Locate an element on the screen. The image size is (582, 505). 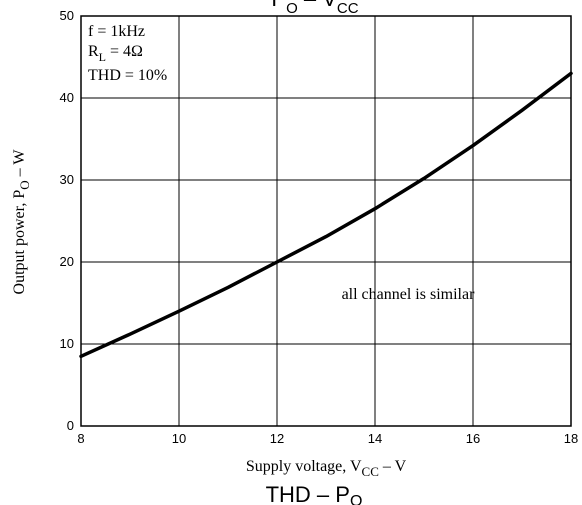
y-tick-label-30: 30 is located at coordinates (67, 179).